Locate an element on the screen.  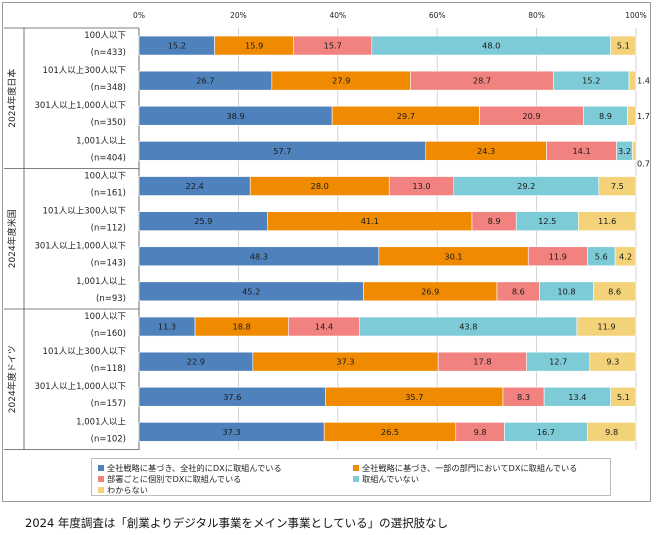
data-label: 1.7 is located at coordinates (643, 116).